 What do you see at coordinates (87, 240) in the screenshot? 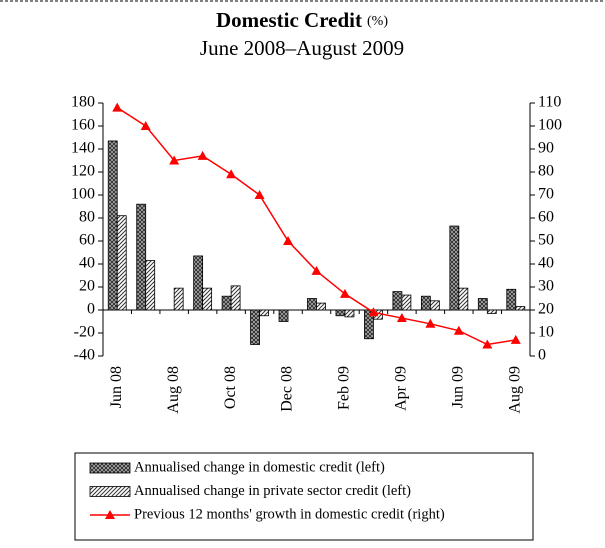
I see `y-tick-label: 60` at bounding box center [87, 240].